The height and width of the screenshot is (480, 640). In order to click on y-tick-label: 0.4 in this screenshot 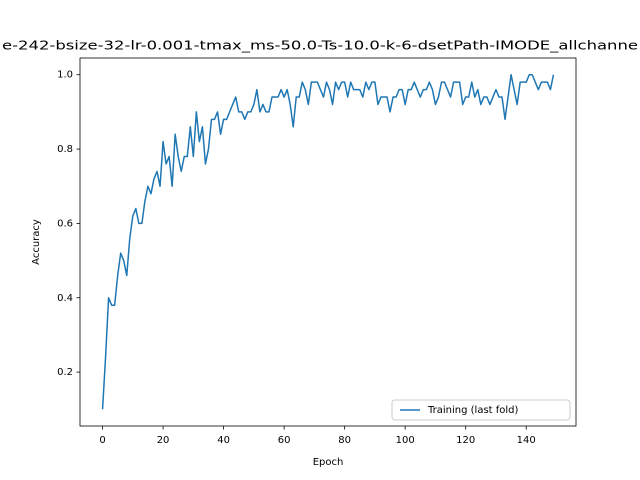, I will do `click(65, 298)`.